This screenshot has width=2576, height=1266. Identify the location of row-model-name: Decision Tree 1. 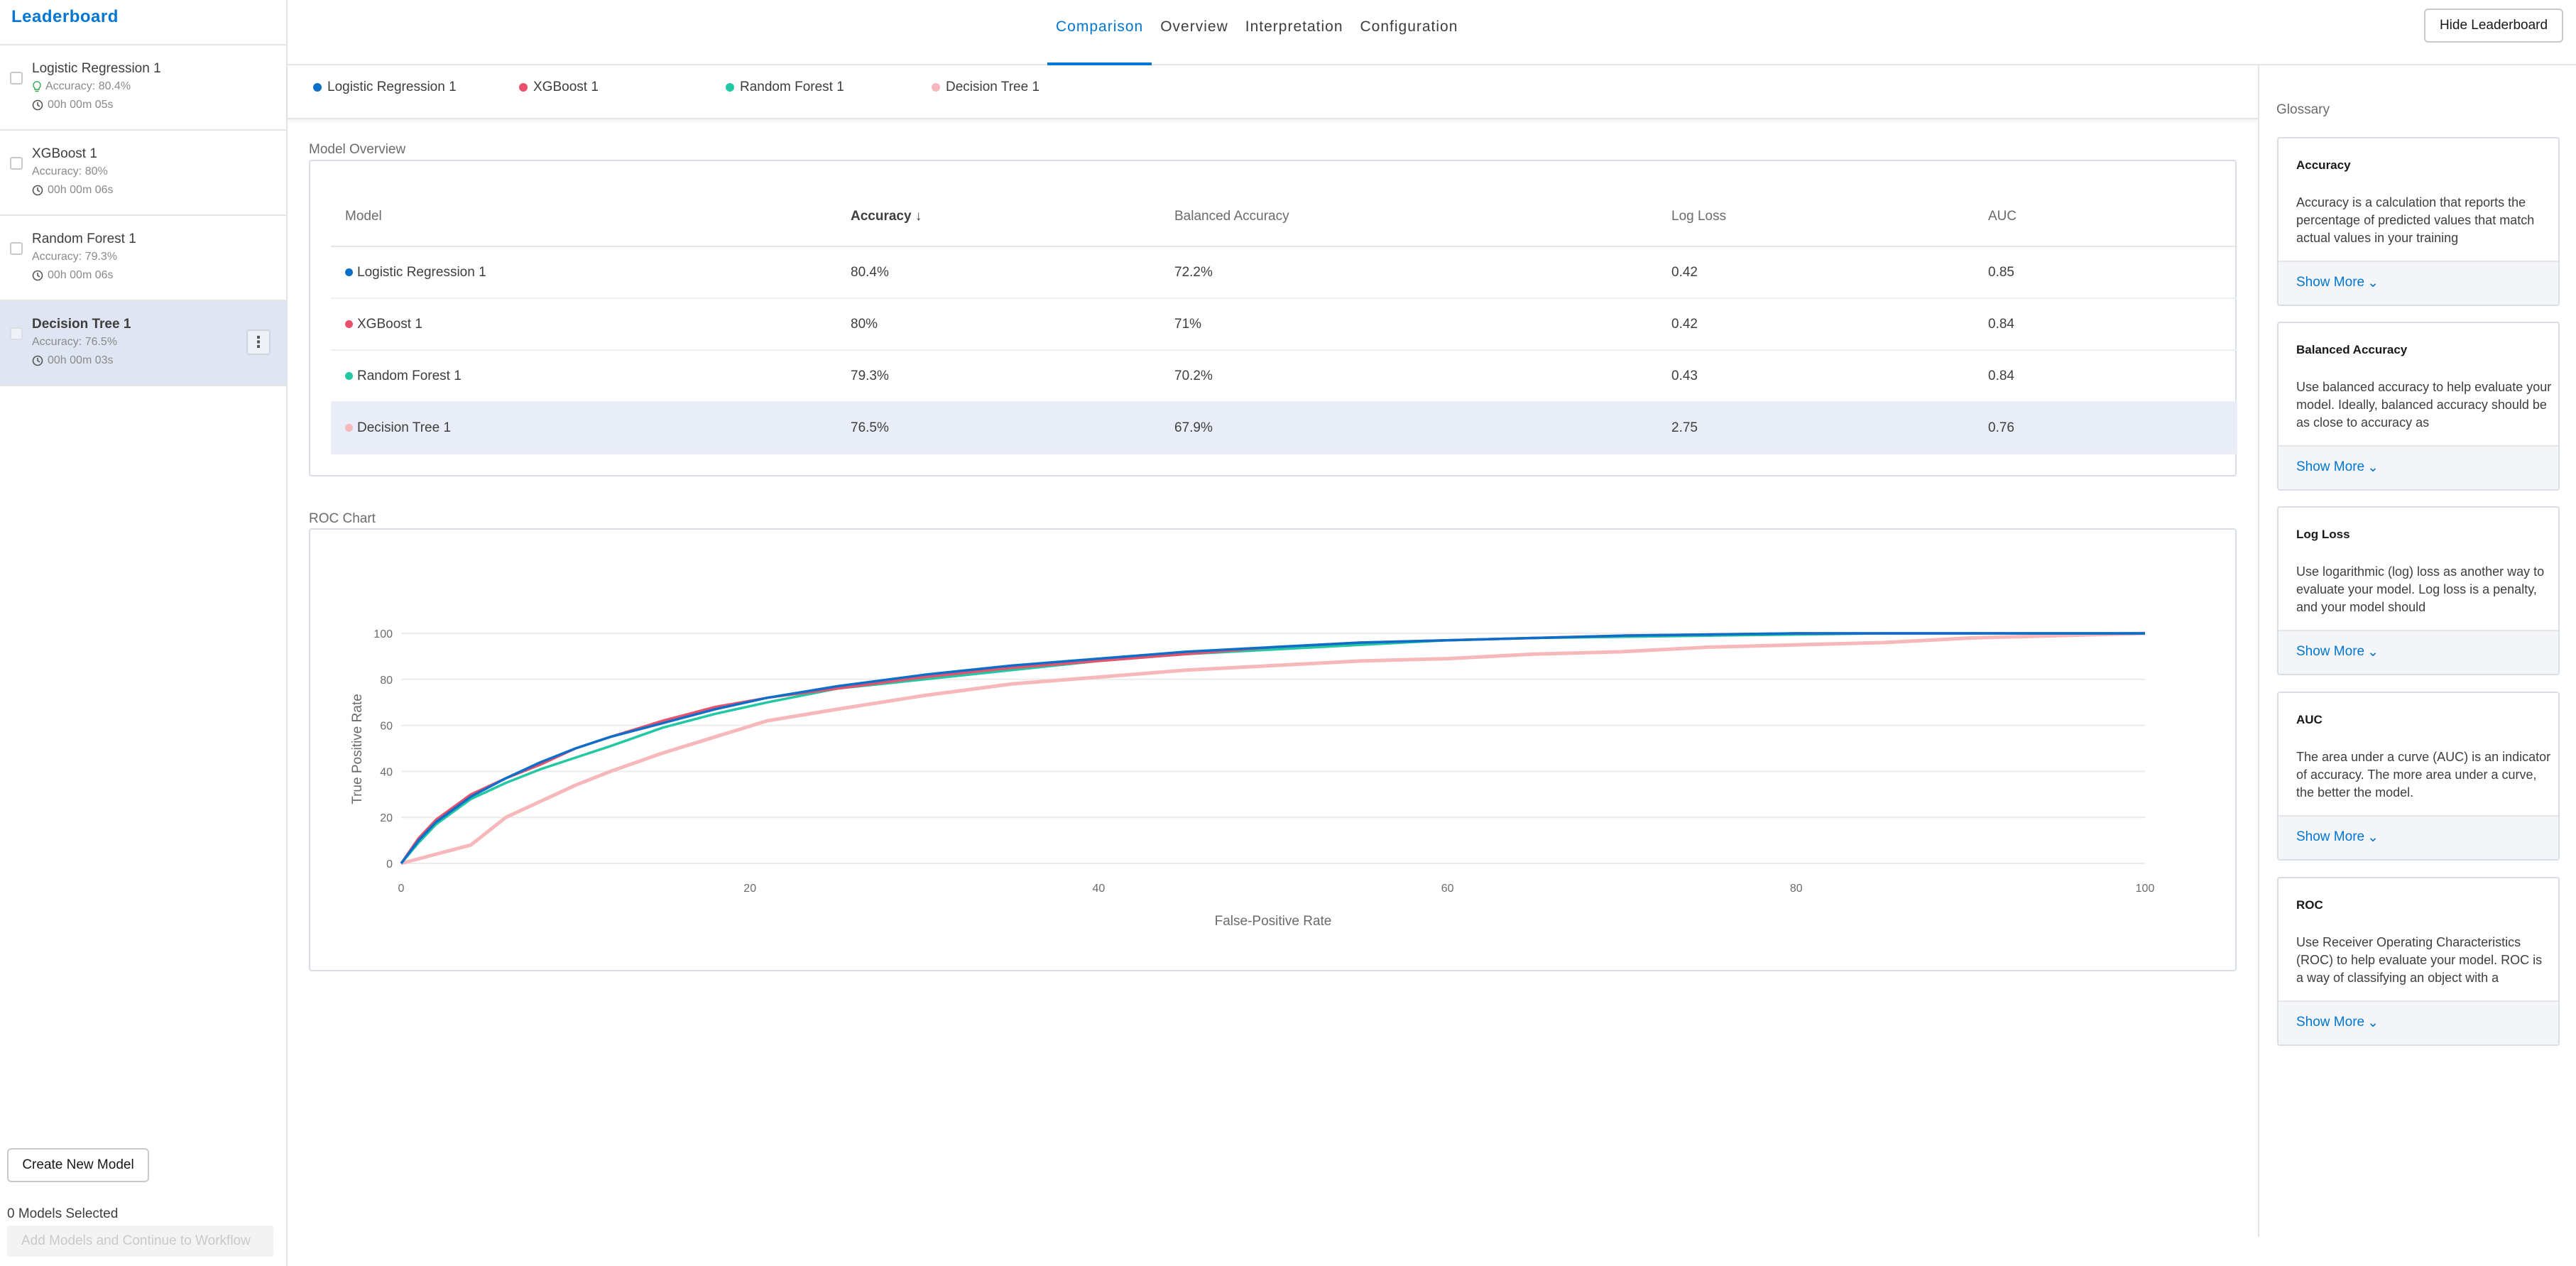
(404, 428).